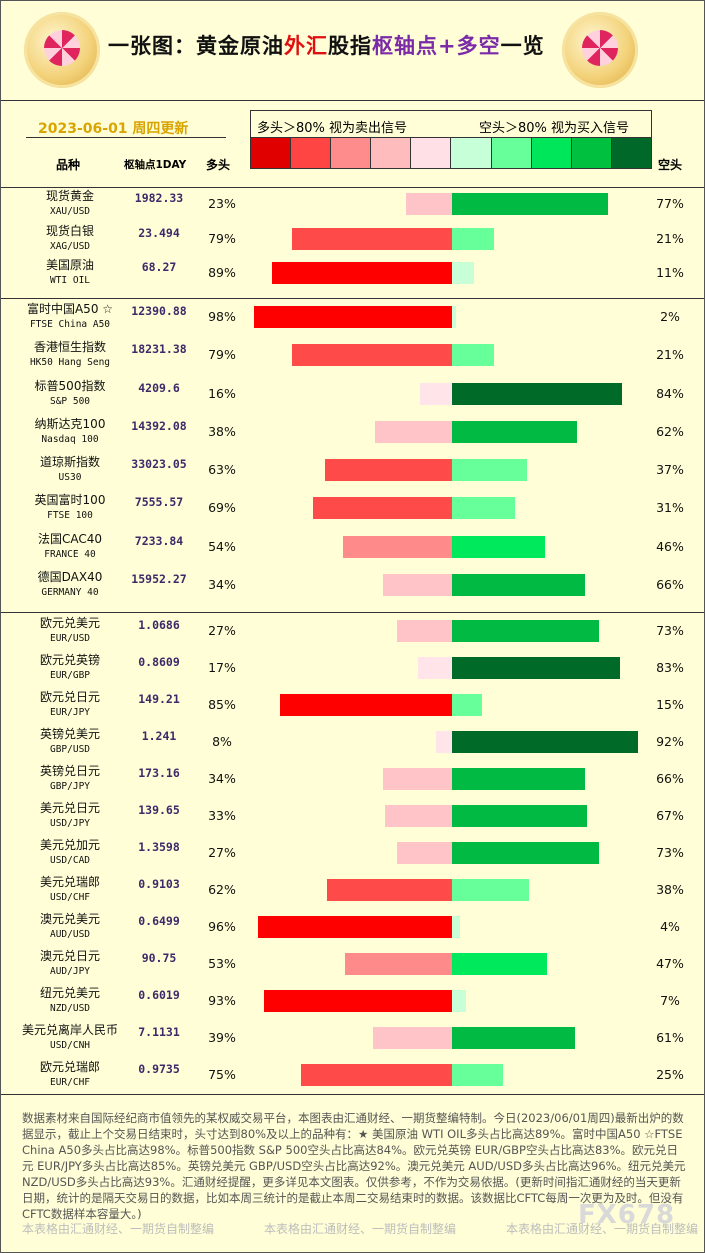 This screenshot has width=705, height=1253. Describe the element at coordinates (159, 884) in the screenshot. I see `pivot-value: 0.9103` at that location.